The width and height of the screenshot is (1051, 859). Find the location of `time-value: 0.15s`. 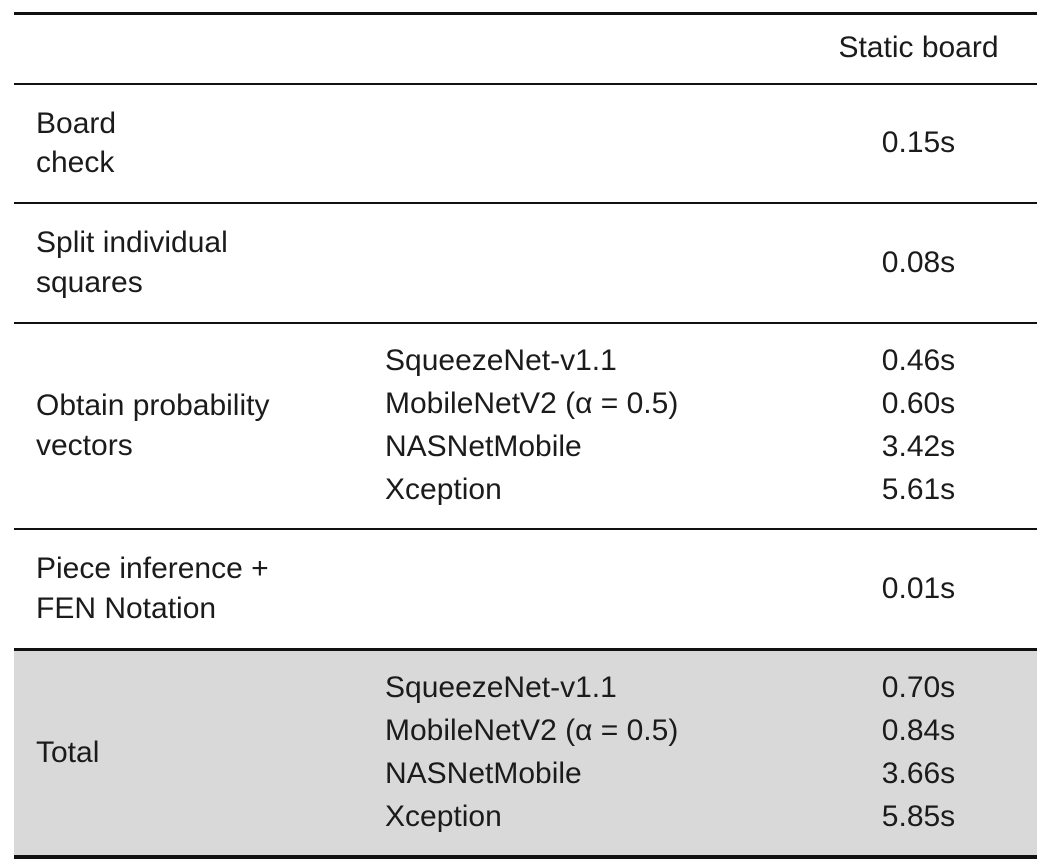

time-value: 0.15s is located at coordinates (918, 142).